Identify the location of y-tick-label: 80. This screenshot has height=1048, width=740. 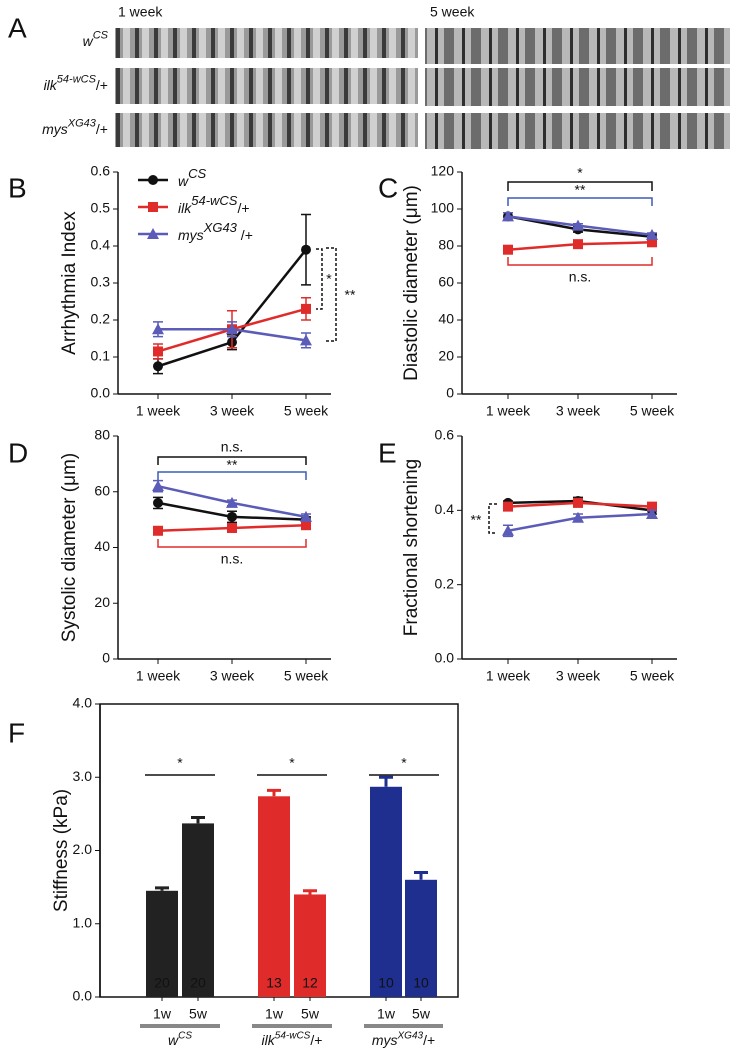
(446, 245).